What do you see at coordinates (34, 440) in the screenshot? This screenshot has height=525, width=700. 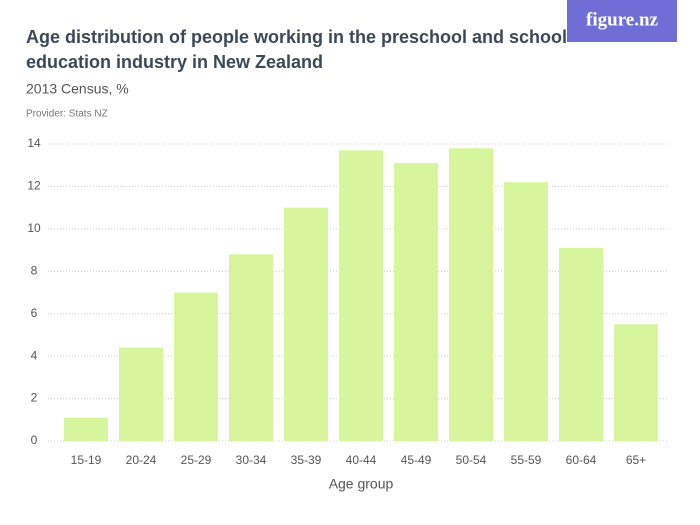 I see `y-tick-label: 0` at bounding box center [34, 440].